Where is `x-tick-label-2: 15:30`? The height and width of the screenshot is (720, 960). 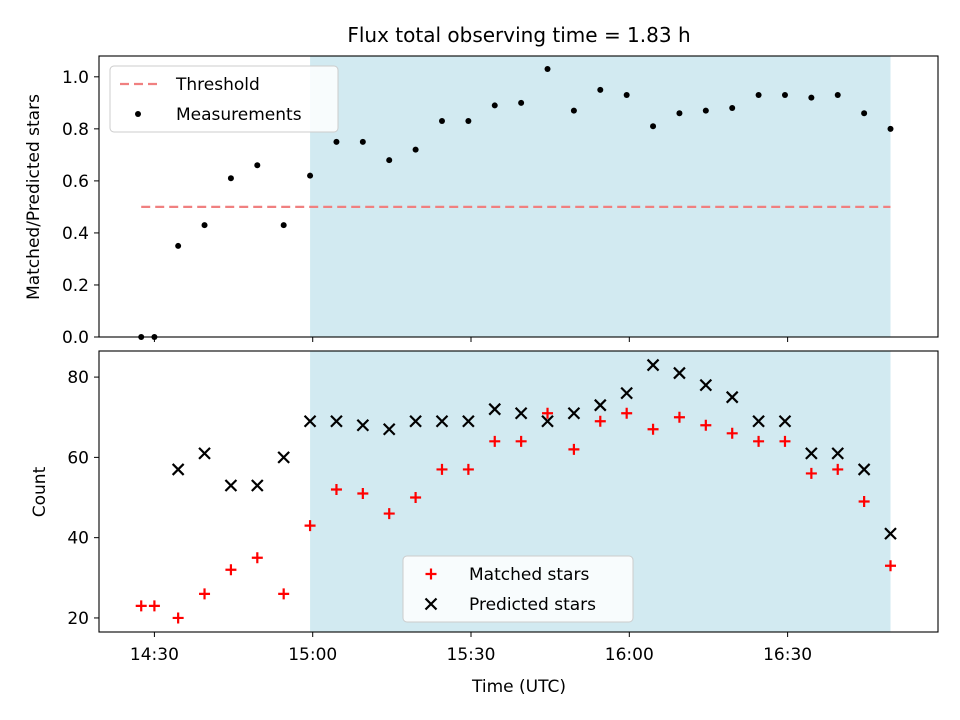
x-tick-label-2: 15:30 is located at coordinates (471, 655).